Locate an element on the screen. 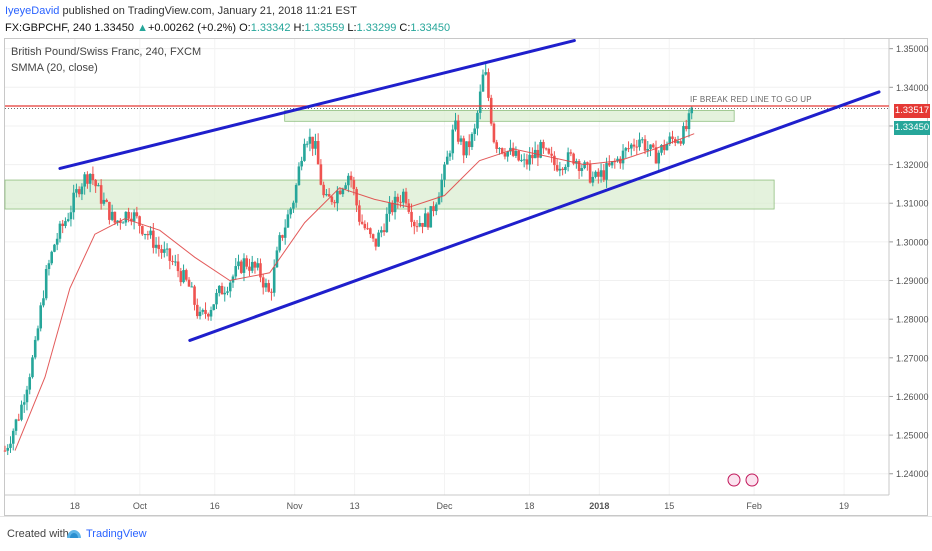 This screenshot has width=932, height=551. author-link: IyeyeDavid is located at coordinates (32, 11).